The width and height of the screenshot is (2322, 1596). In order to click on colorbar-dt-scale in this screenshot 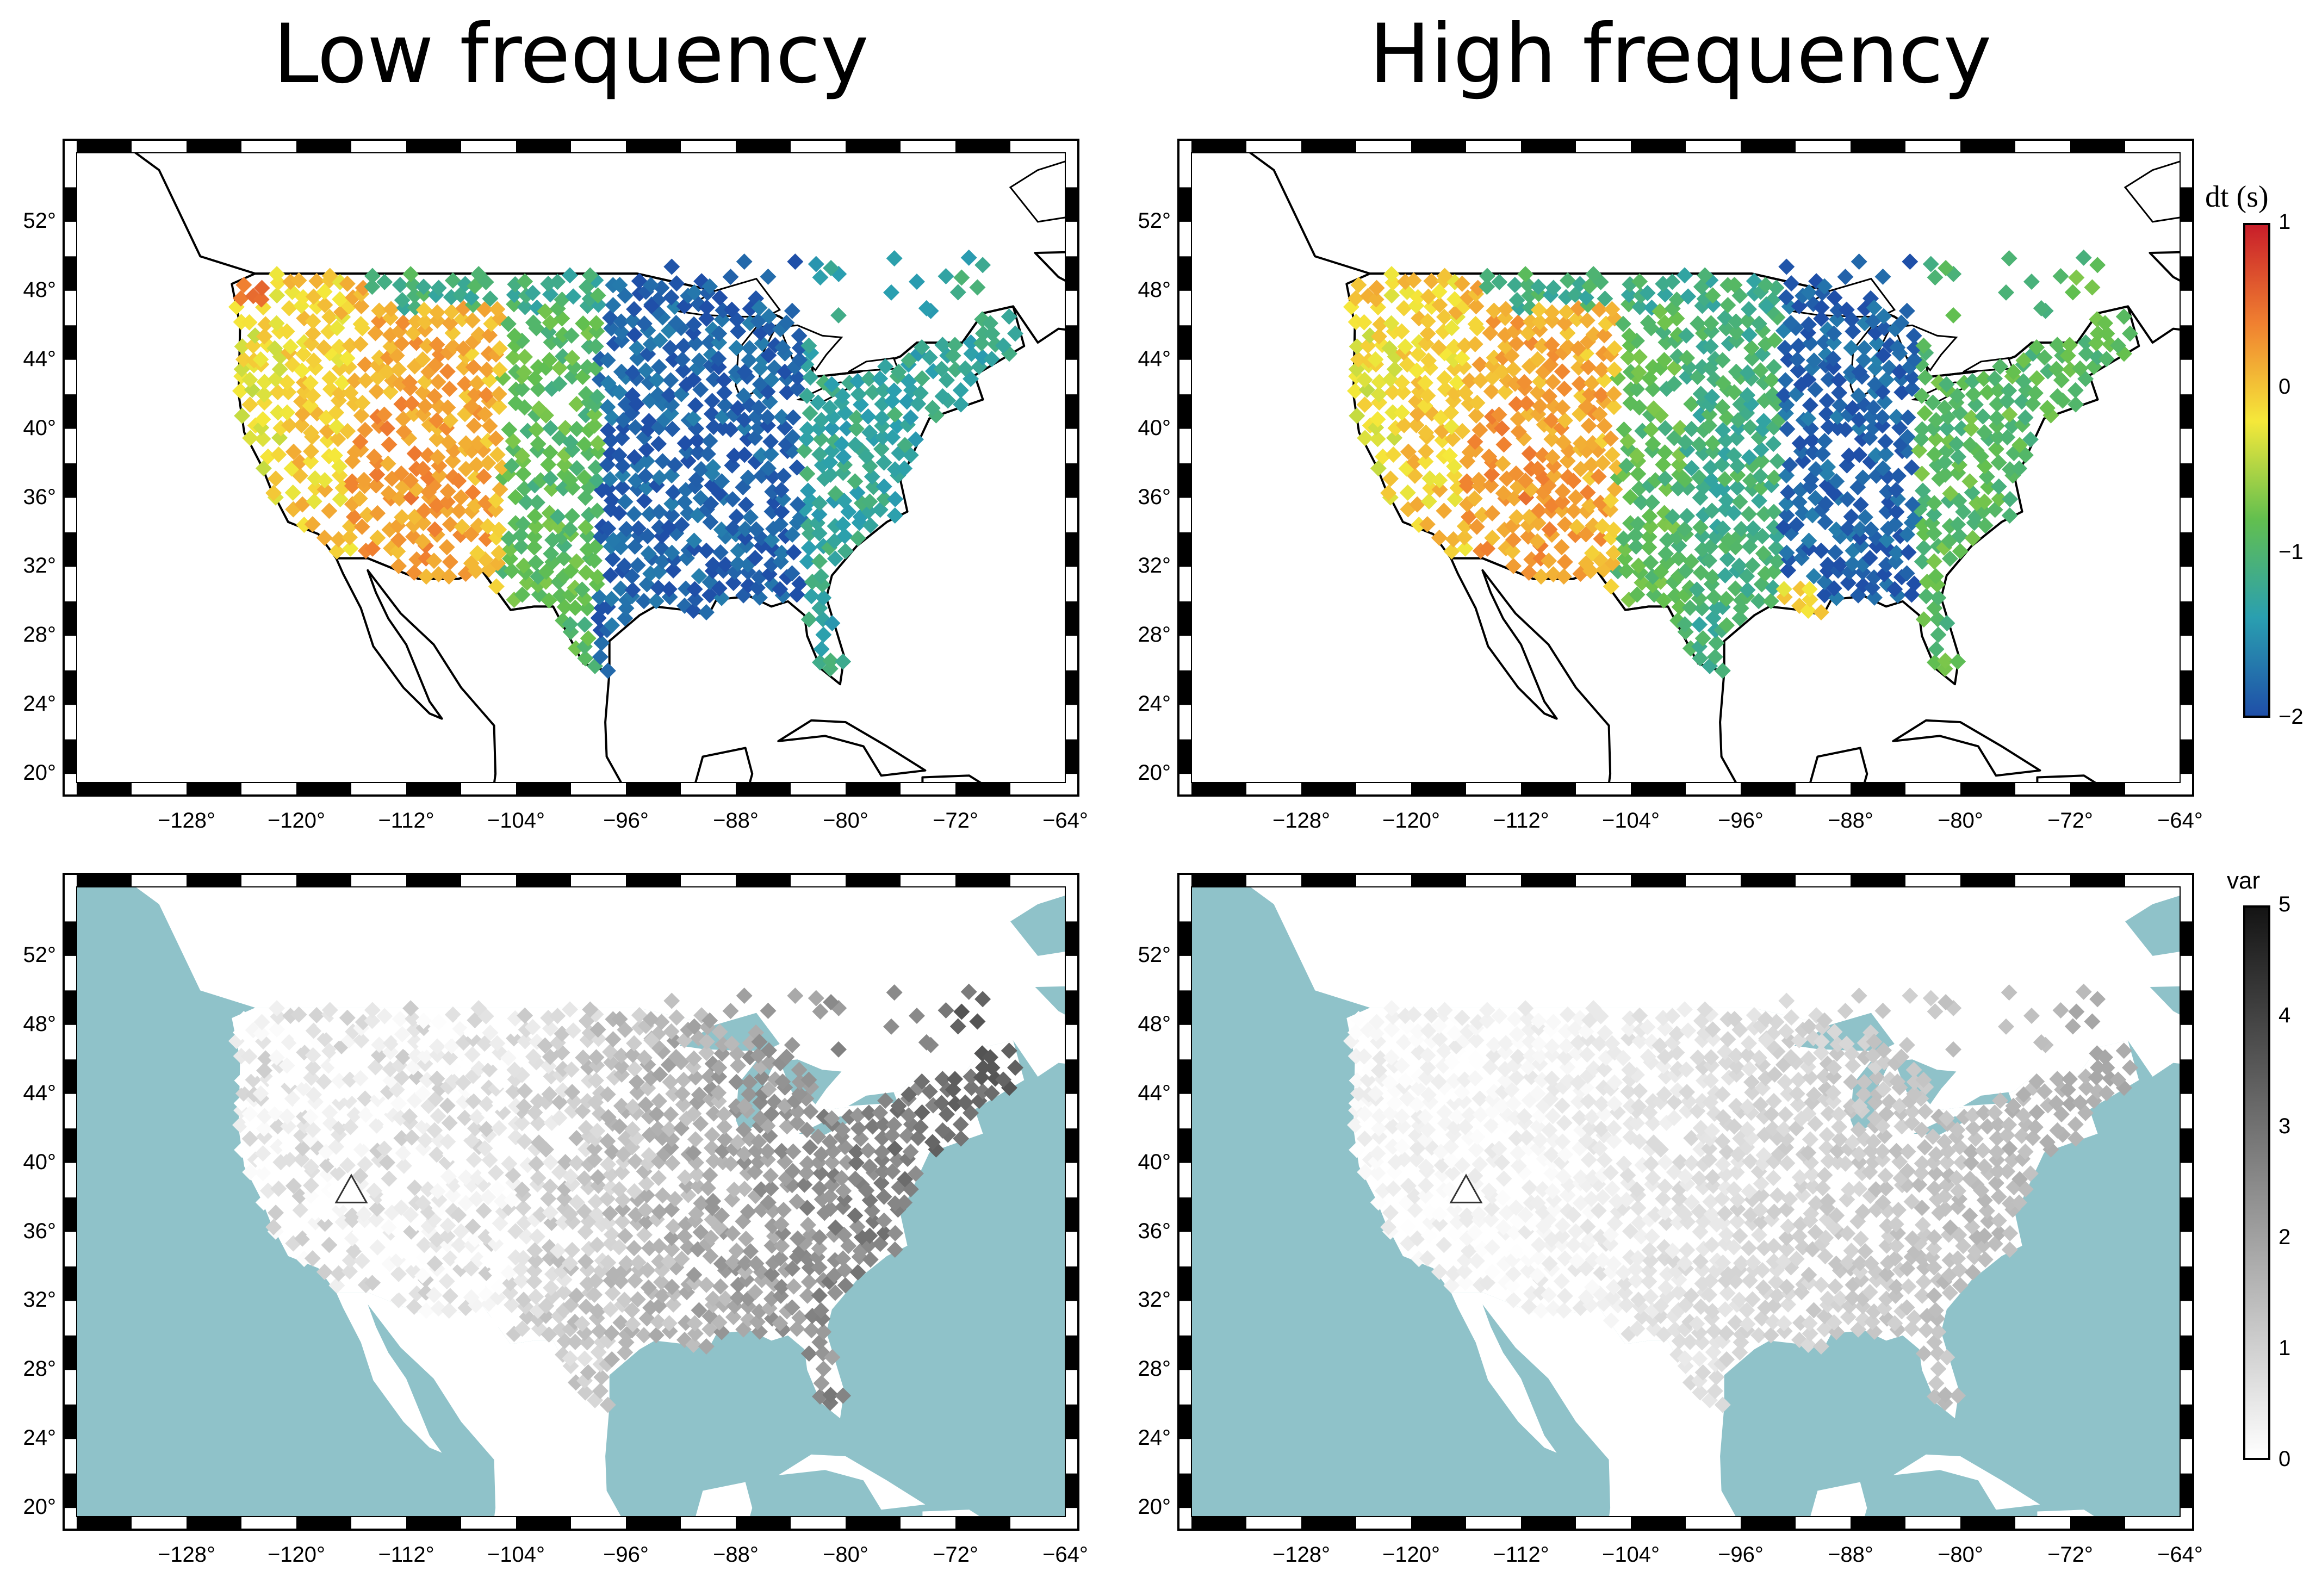, I will do `click(2256, 470)`.